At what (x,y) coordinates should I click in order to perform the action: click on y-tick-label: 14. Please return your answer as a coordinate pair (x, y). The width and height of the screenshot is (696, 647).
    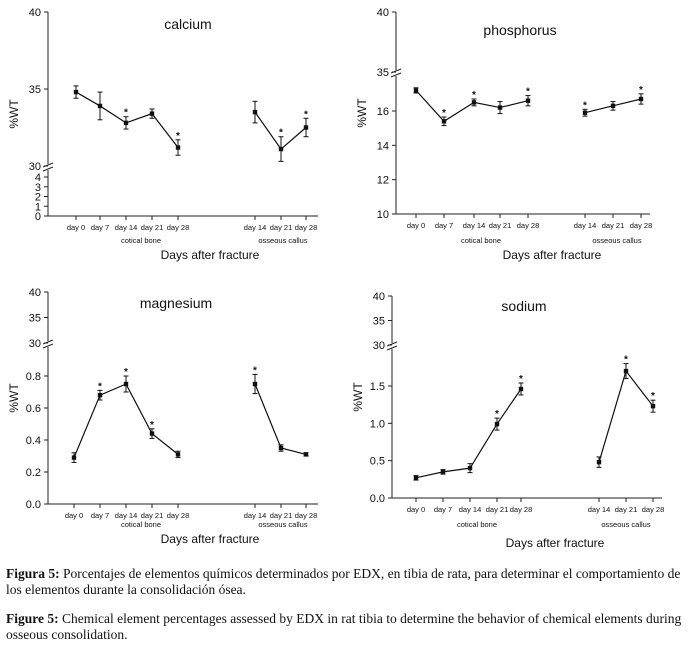
    Looking at the image, I should click on (383, 146).